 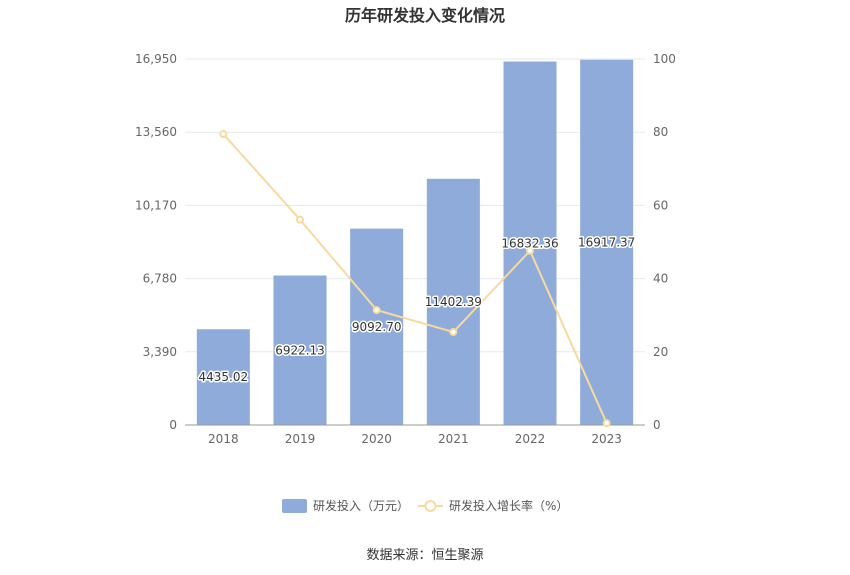 What do you see at coordinates (664, 59) in the screenshot?
I see `right-tick-label: 100` at bounding box center [664, 59].